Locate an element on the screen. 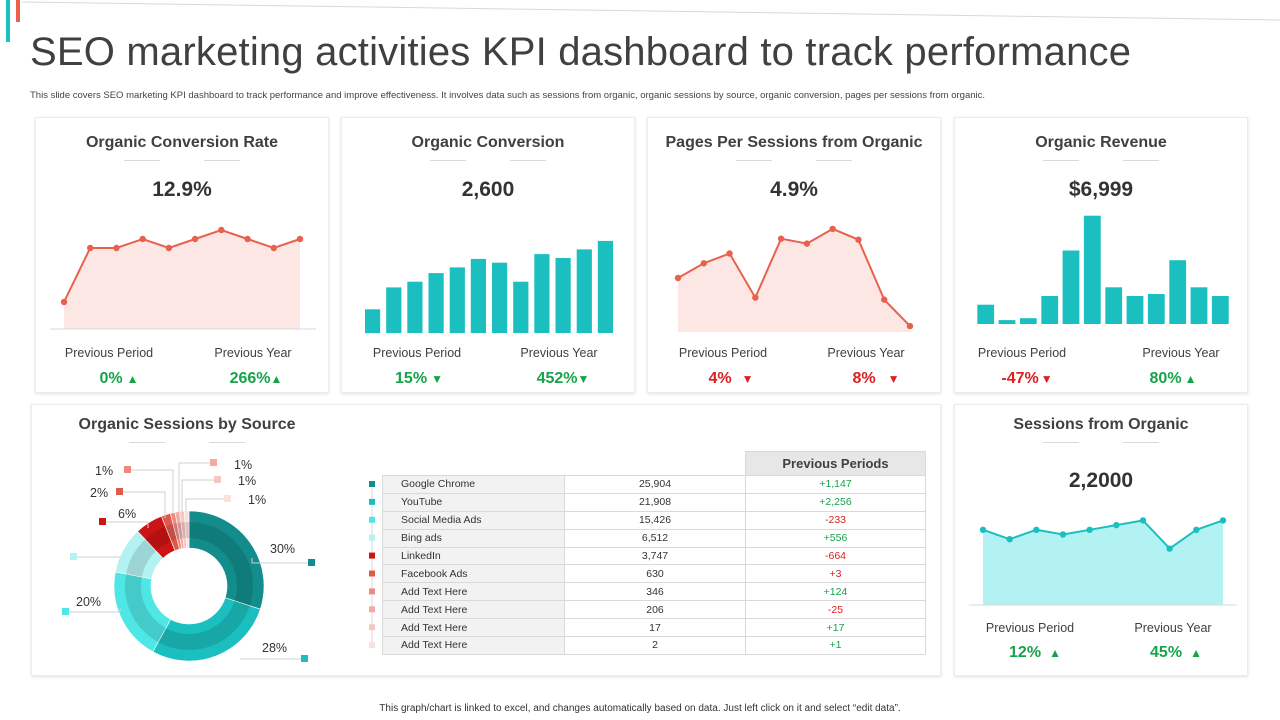 This screenshot has height=720, width=1280. source-sessions: 346 is located at coordinates (655, 592).